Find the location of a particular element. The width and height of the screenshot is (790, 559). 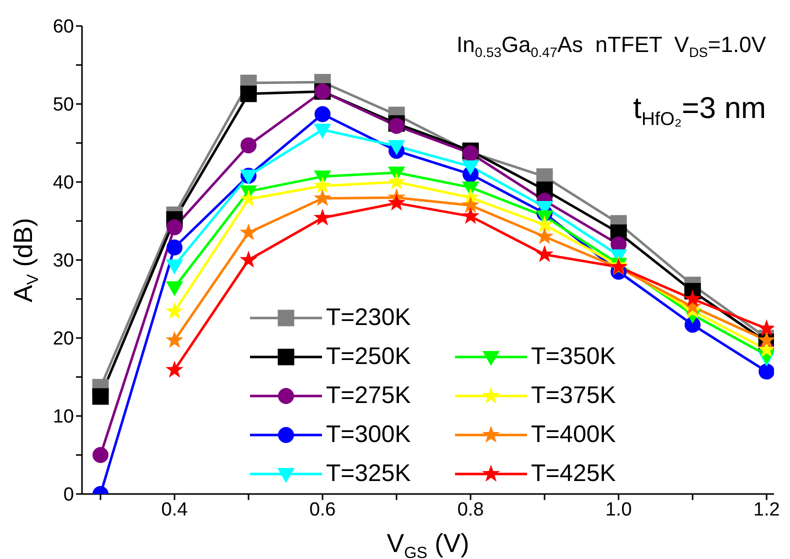

legend-label: T=350K is located at coordinates (573, 357).